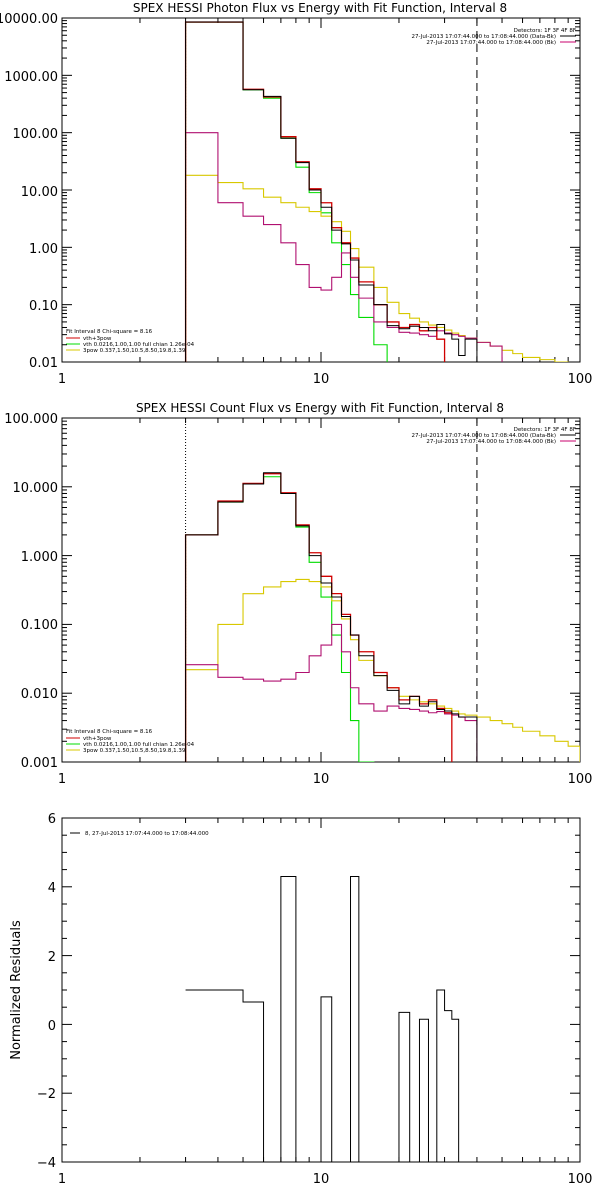  I want to click on y-tick-label: 1000.00, so click(31, 77).